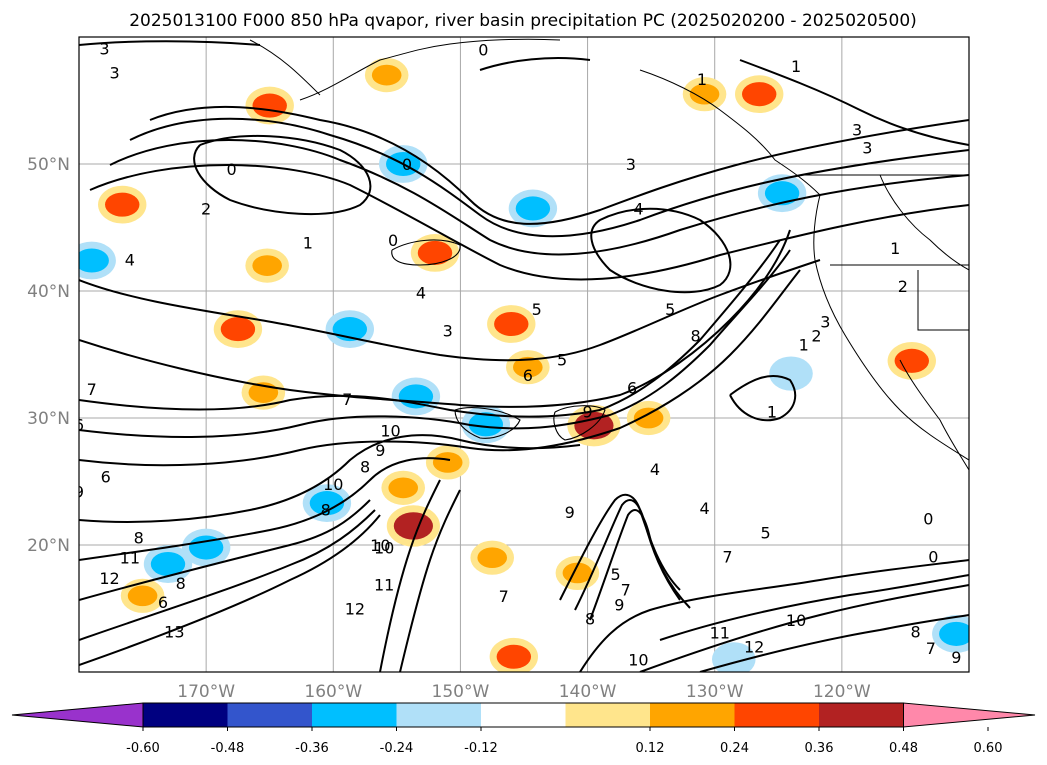  I want to click on colorbar-extend-low, so click(77, 715).